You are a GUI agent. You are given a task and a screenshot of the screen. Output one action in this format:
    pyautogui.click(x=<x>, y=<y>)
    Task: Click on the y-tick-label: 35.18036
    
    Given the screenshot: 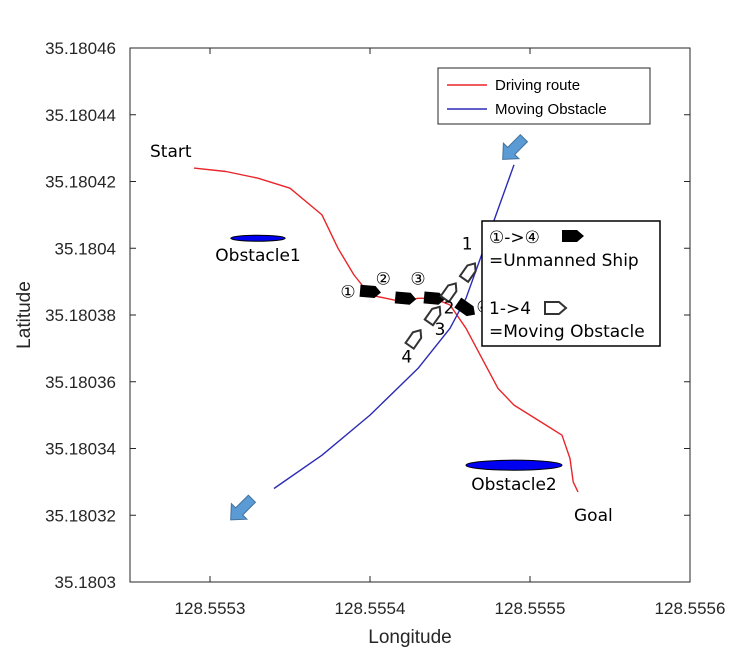 What is the action you would take?
    pyautogui.click(x=80, y=382)
    